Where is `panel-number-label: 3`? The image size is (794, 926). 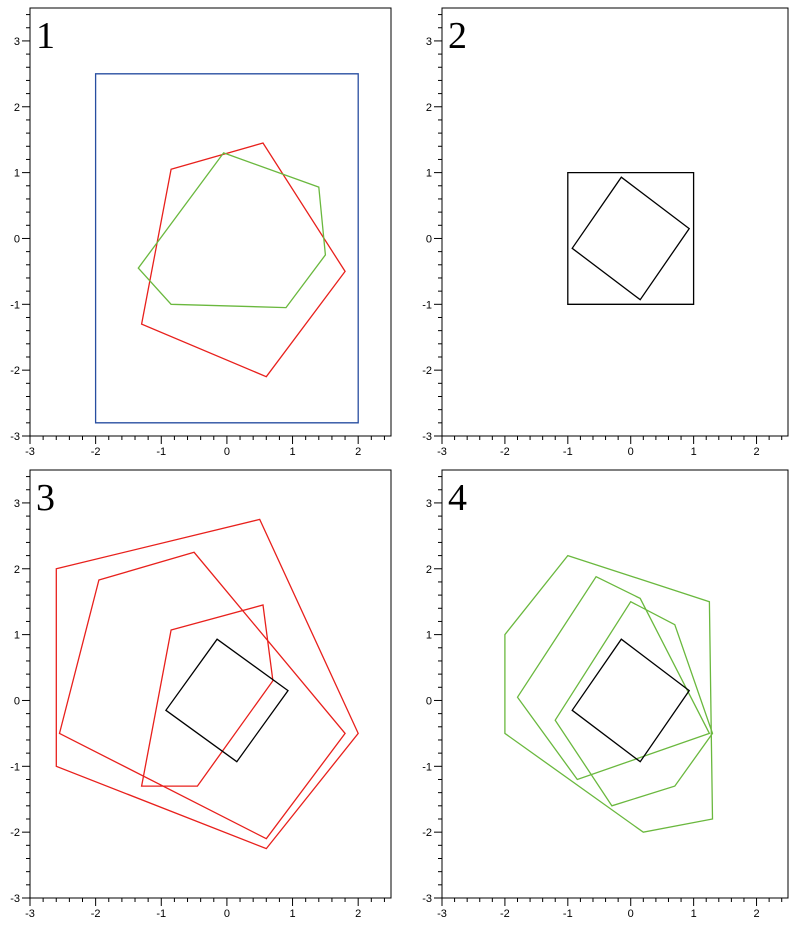 panel-number-label: 3 is located at coordinates (45, 498).